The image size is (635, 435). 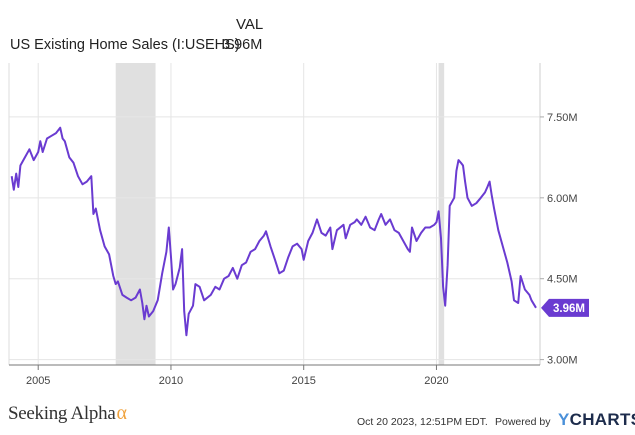 I want to click on series-current-value: 3.96M, so click(x=242, y=45).